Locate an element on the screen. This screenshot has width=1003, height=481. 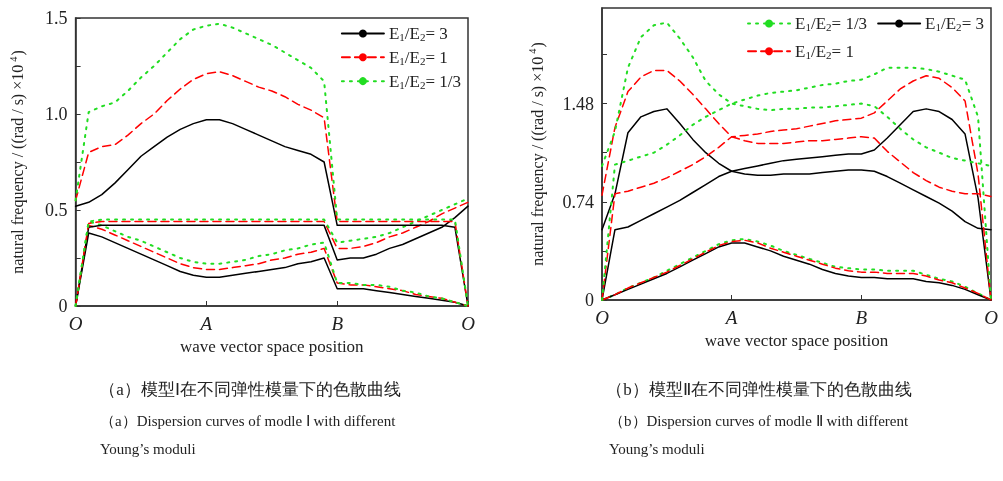
text: （b）模型Ⅱ在不同弹性模量下的色散曲线 is located at coordinates (759, 390).